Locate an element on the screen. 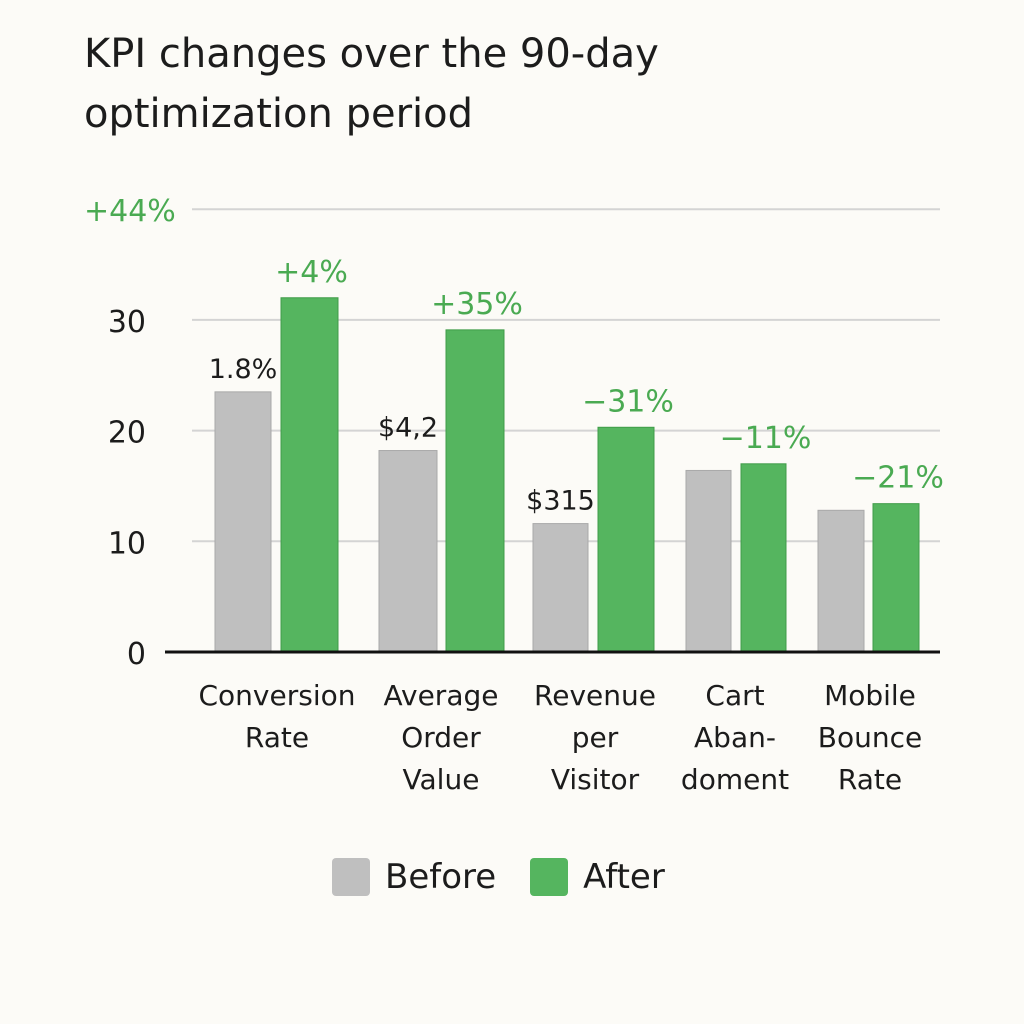  category-label-2-line-0: Revenue is located at coordinates (595, 695).